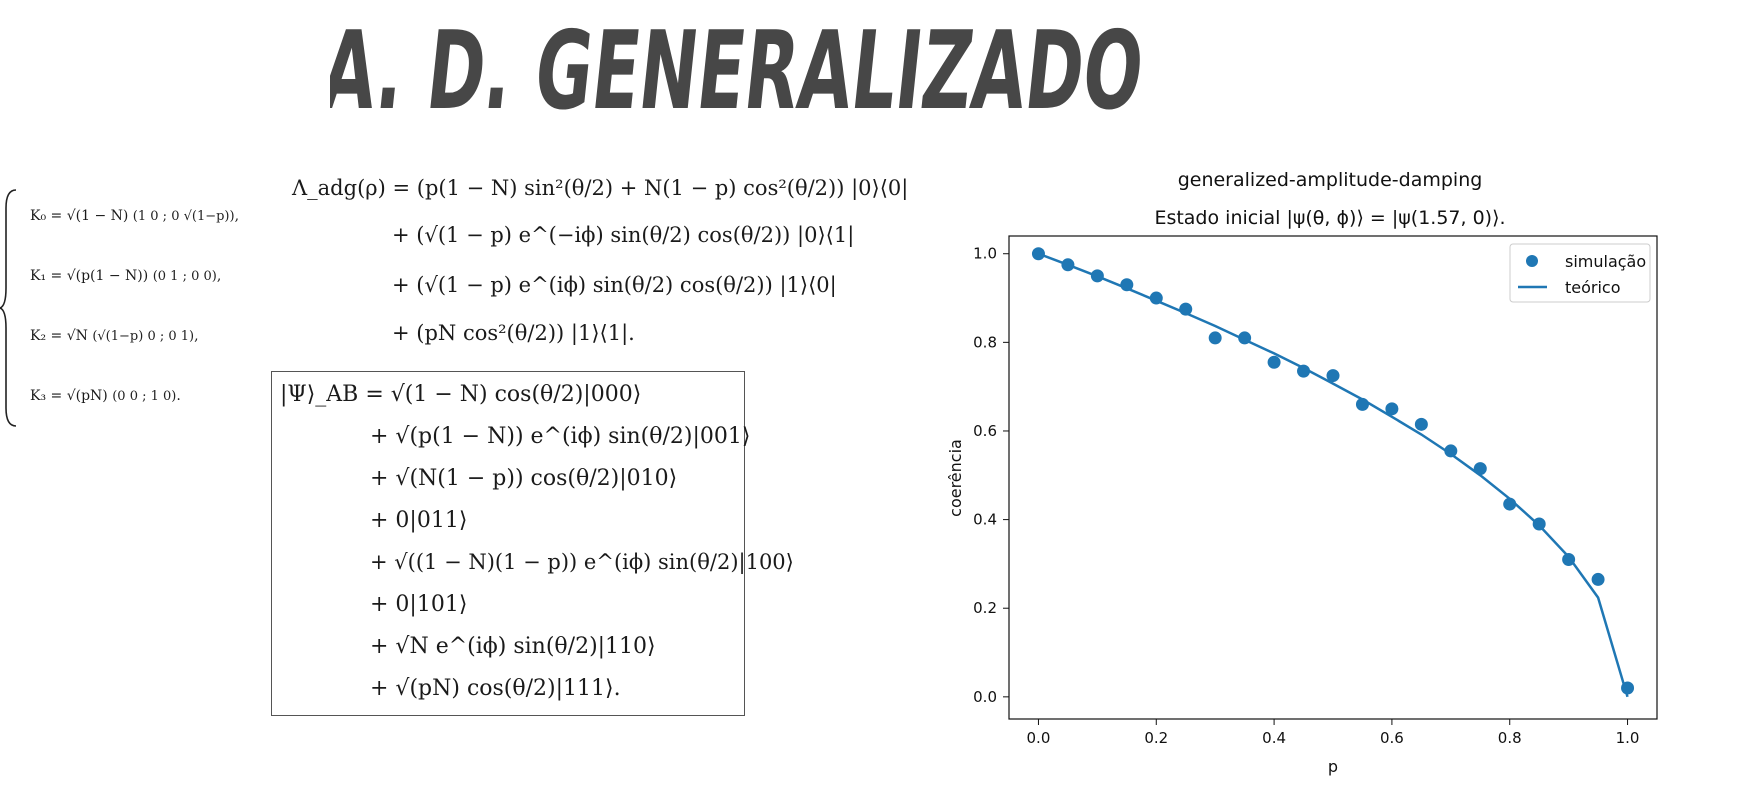  What do you see at coordinates (1330, 180) in the screenshot?
I see `chart-title: generalized-amplitude-damping` at bounding box center [1330, 180].